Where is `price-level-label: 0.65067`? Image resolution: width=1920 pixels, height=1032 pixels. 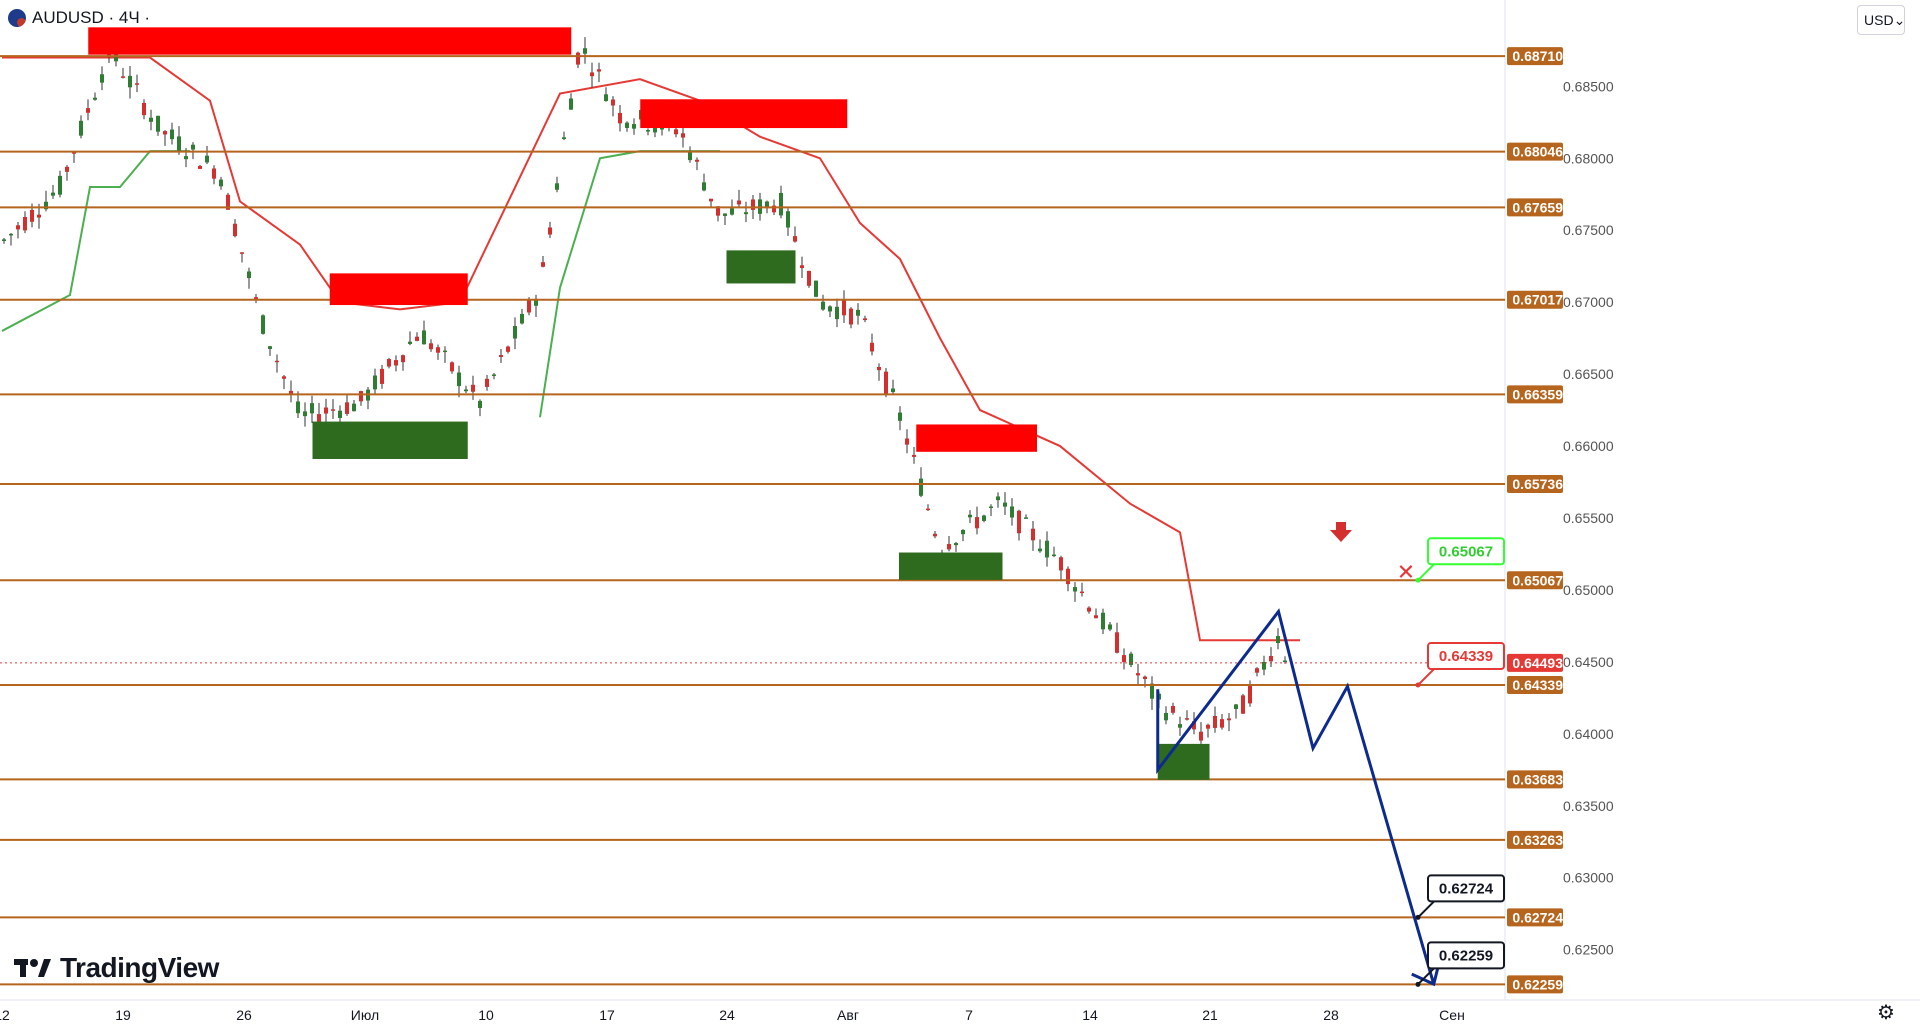 price-level-label: 0.65067 is located at coordinates (1537, 580).